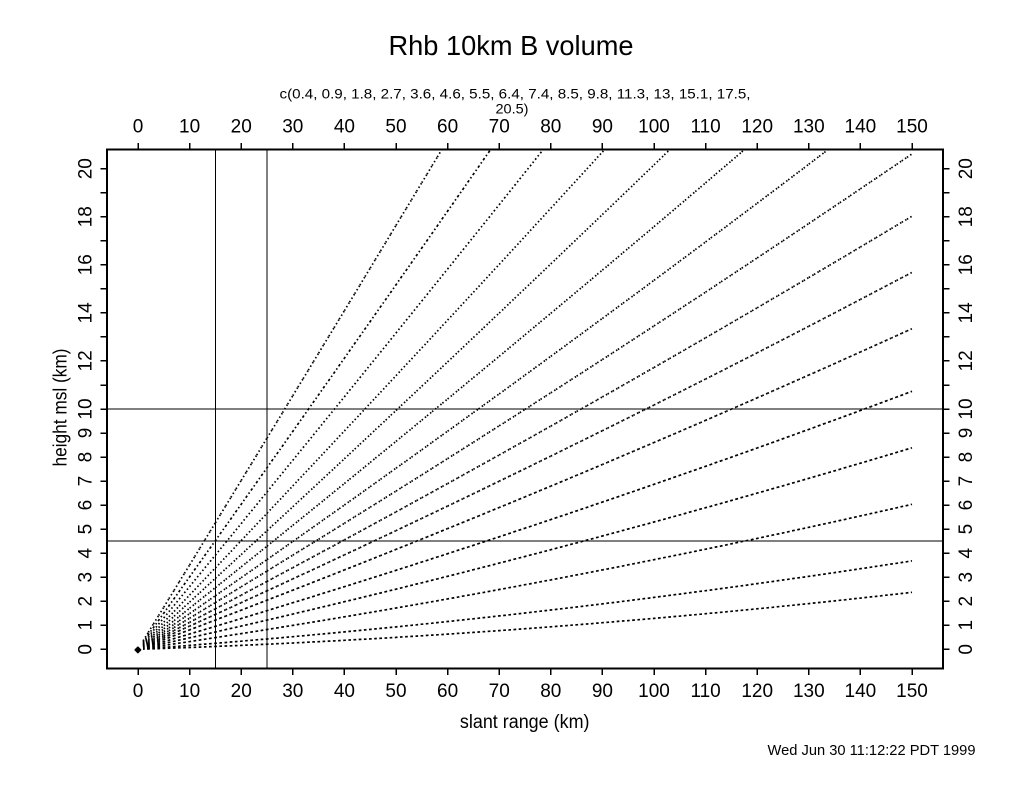  Describe the element at coordinates (60, 408) in the screenshot. I see `svg-text: height msl (km)` at that location.